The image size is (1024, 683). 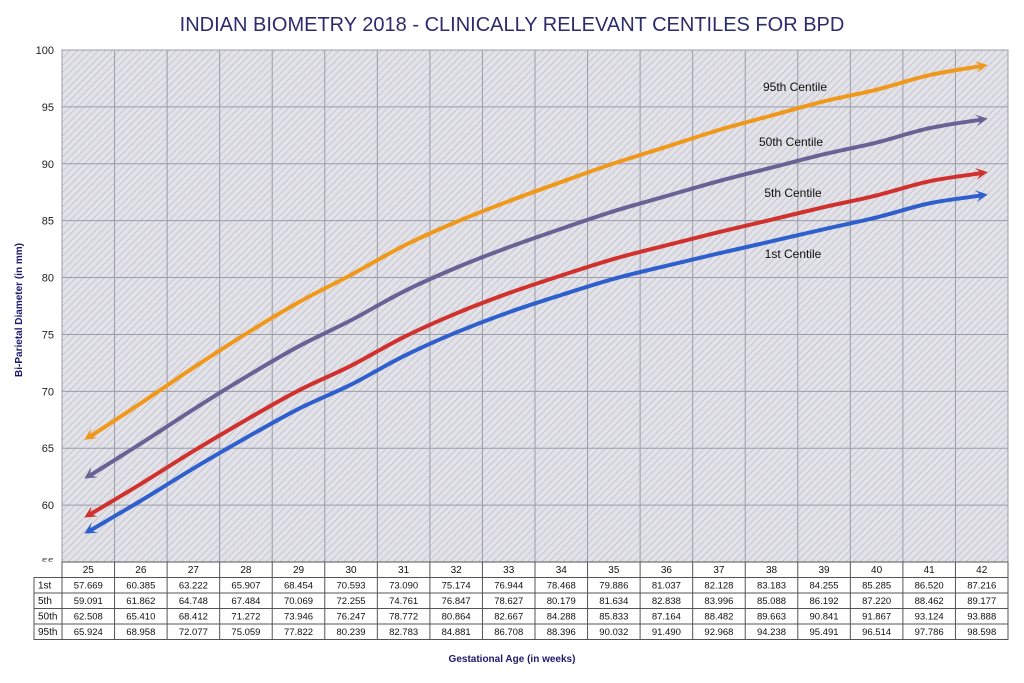 What do you see at coordinates (245, 617) in the screenshot?
I see `table-cell: 71.272` at bounding box center [245, 617].